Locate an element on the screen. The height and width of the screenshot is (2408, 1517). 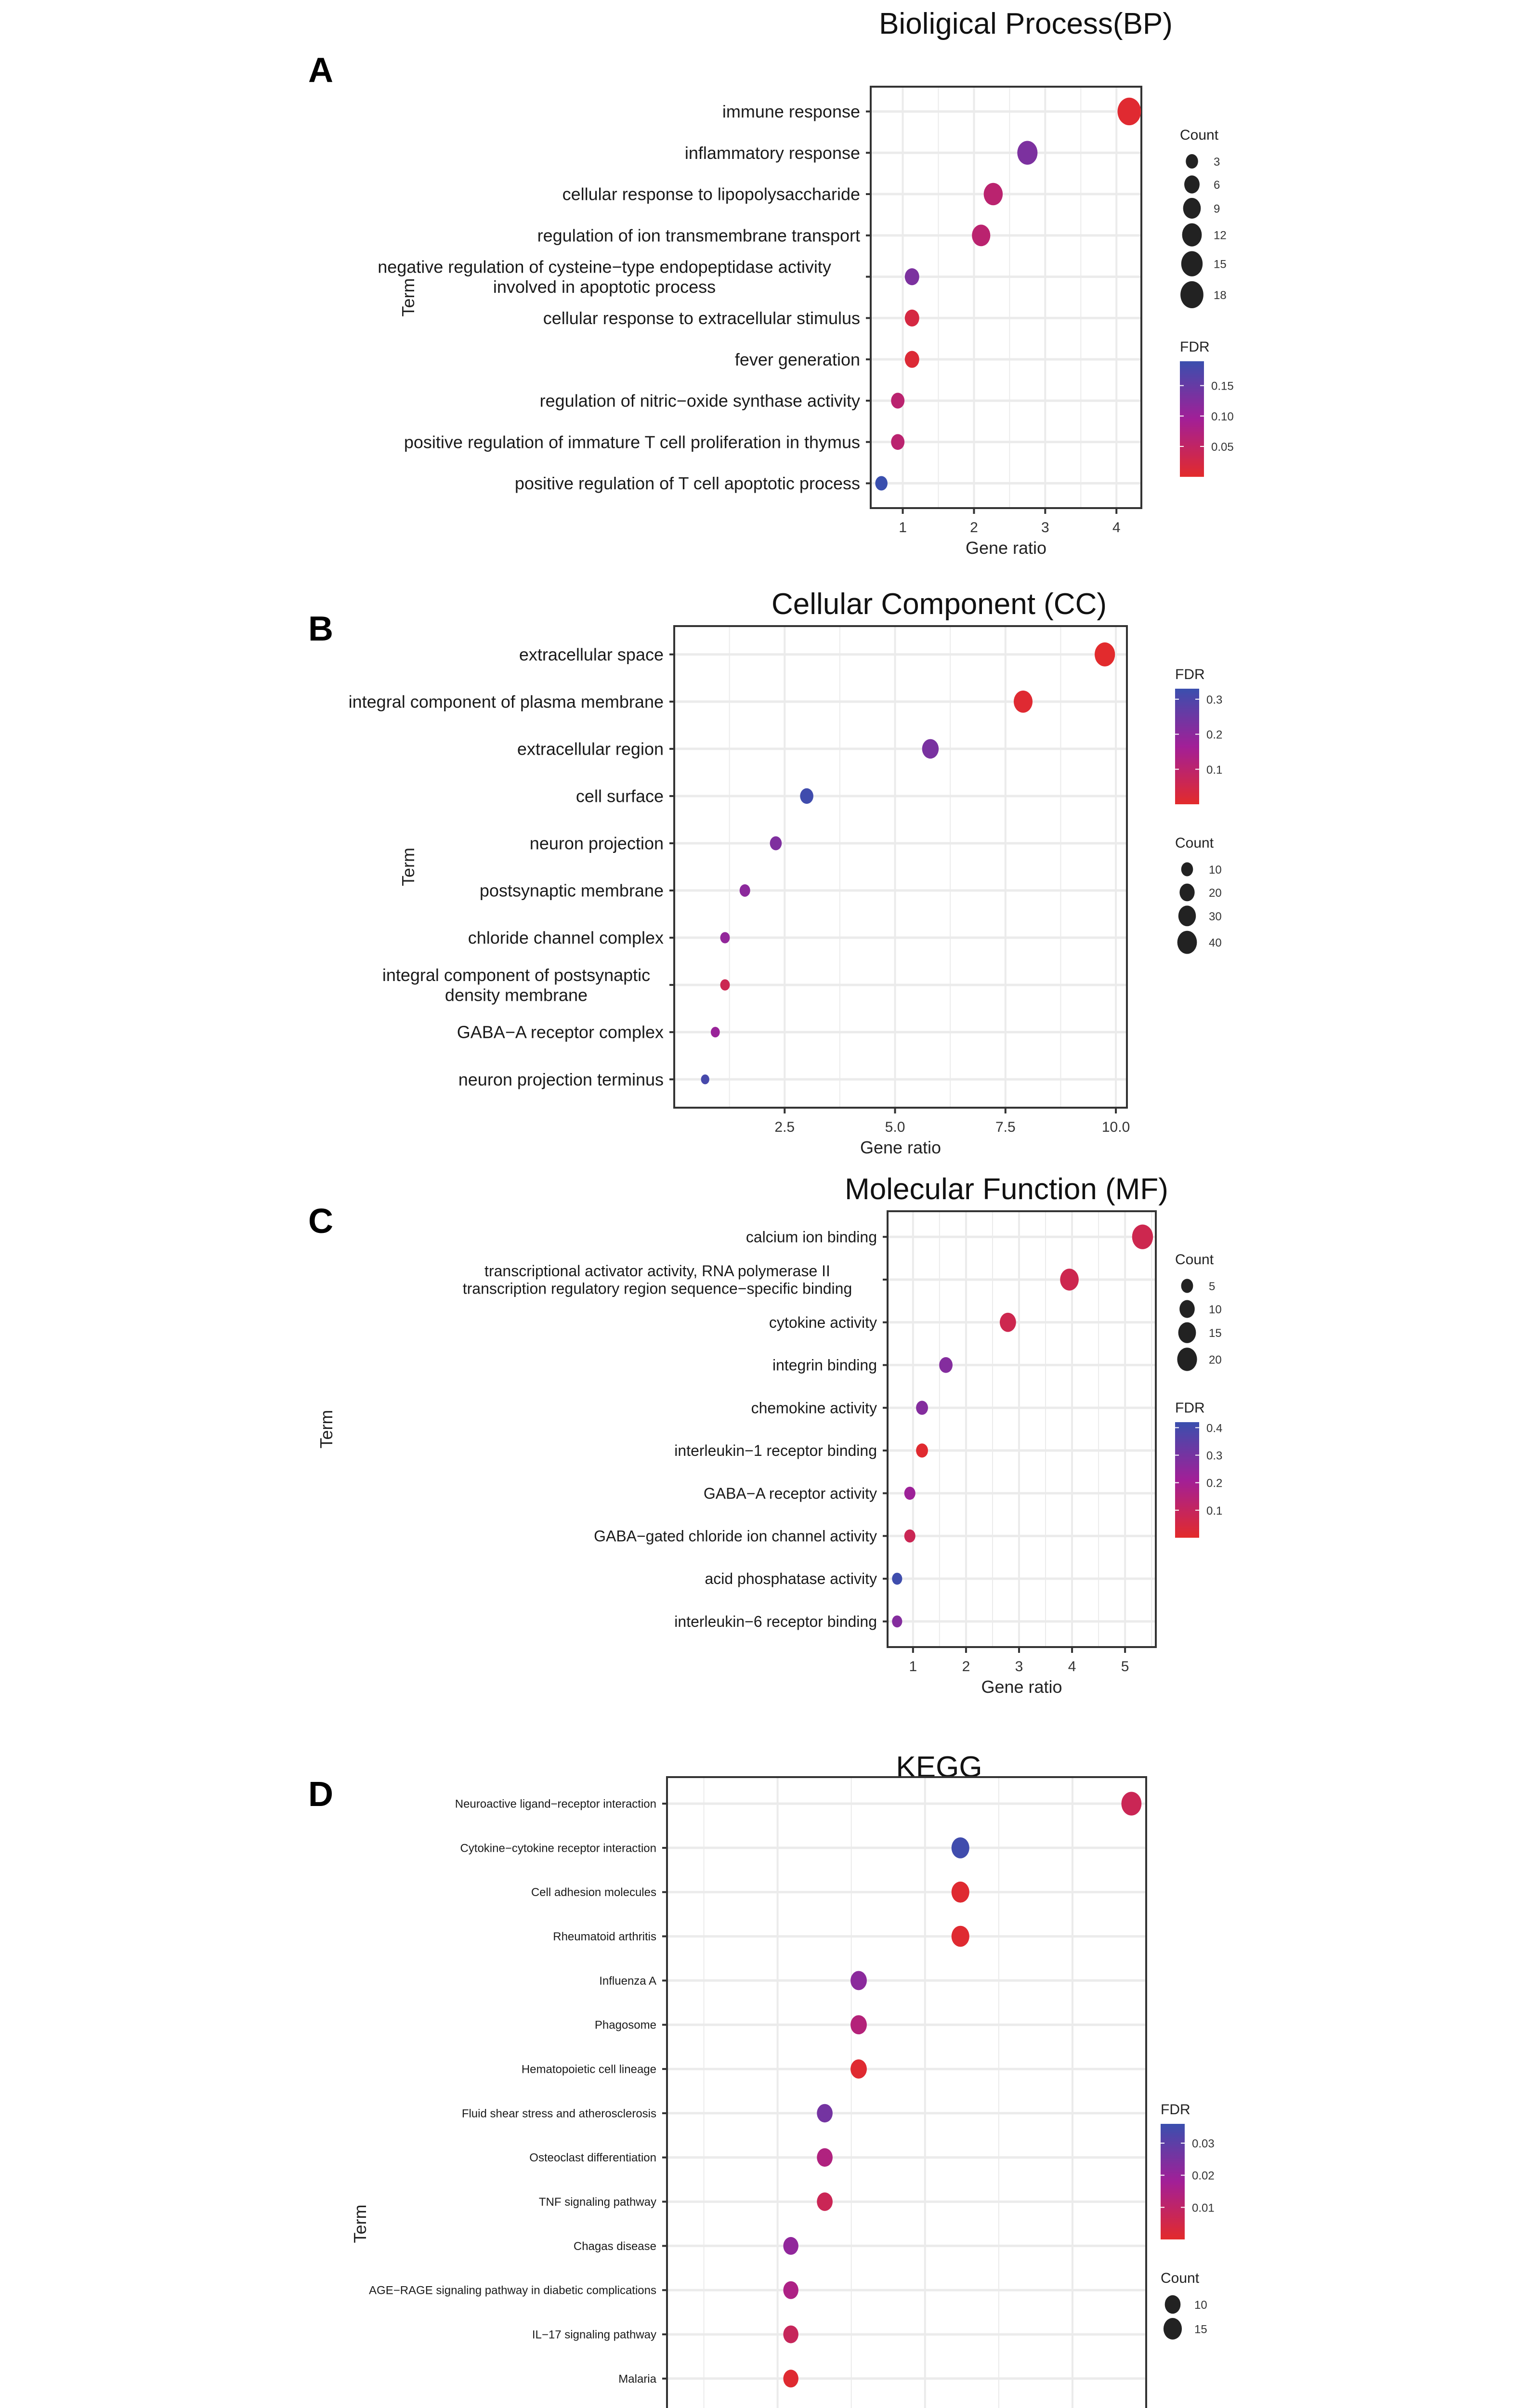
y-tick-label: Phagosome is located at coordinates (625, 2025).